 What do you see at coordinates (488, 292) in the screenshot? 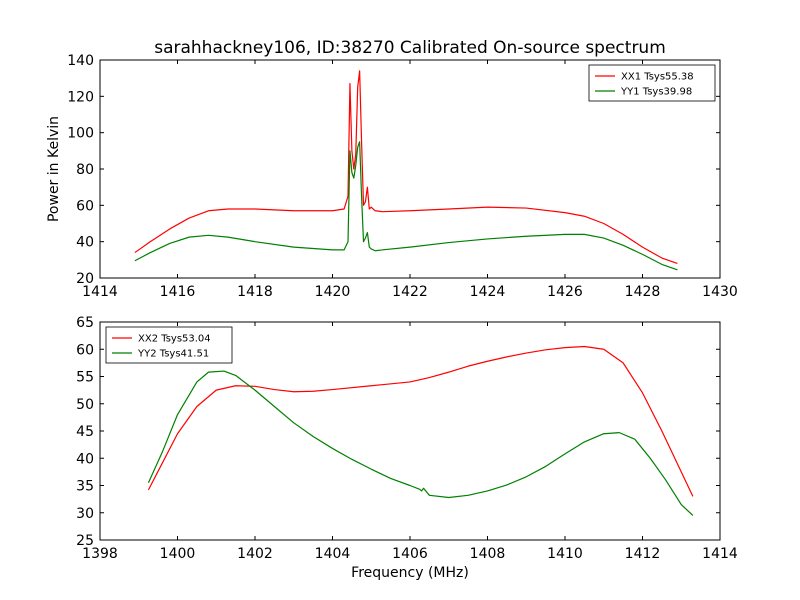
I see `top-x-tick-label: 1424` at bounding box center [488, 292].